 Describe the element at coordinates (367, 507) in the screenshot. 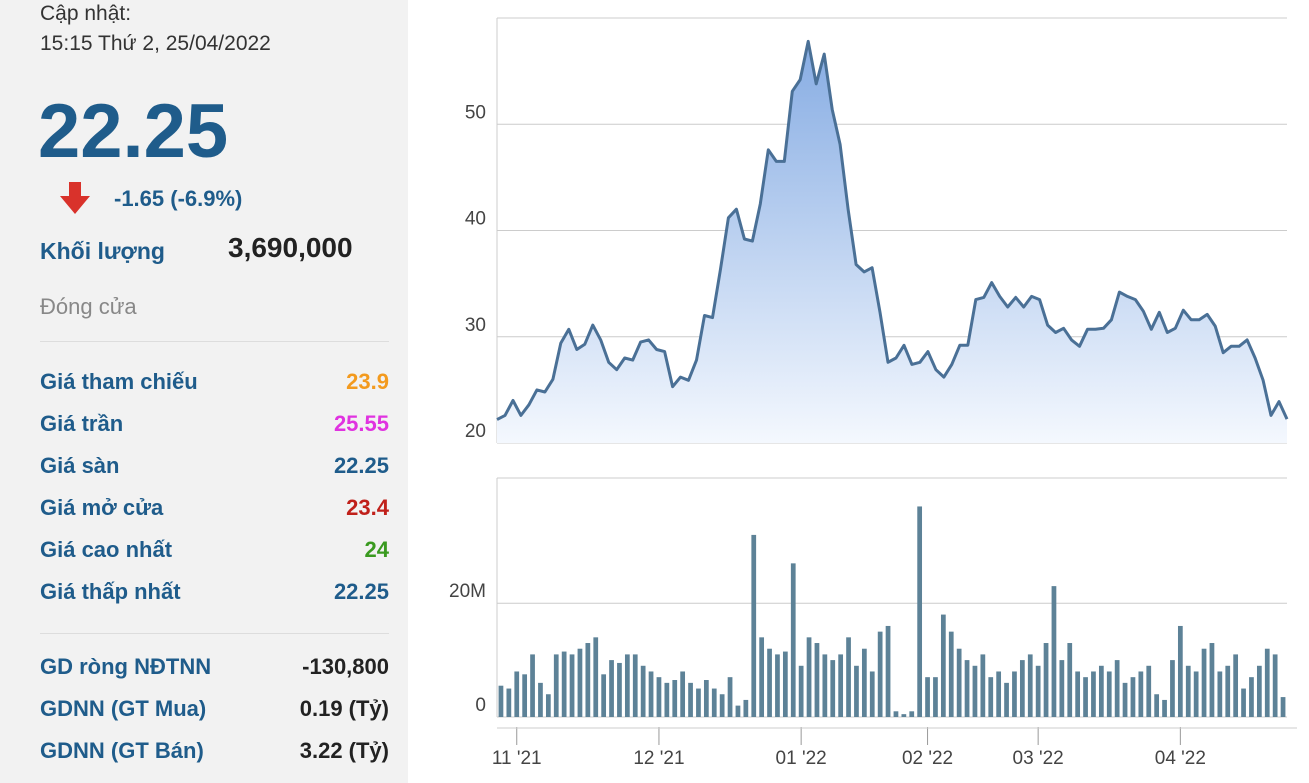

I see `stat-value: 23.4` at that location.